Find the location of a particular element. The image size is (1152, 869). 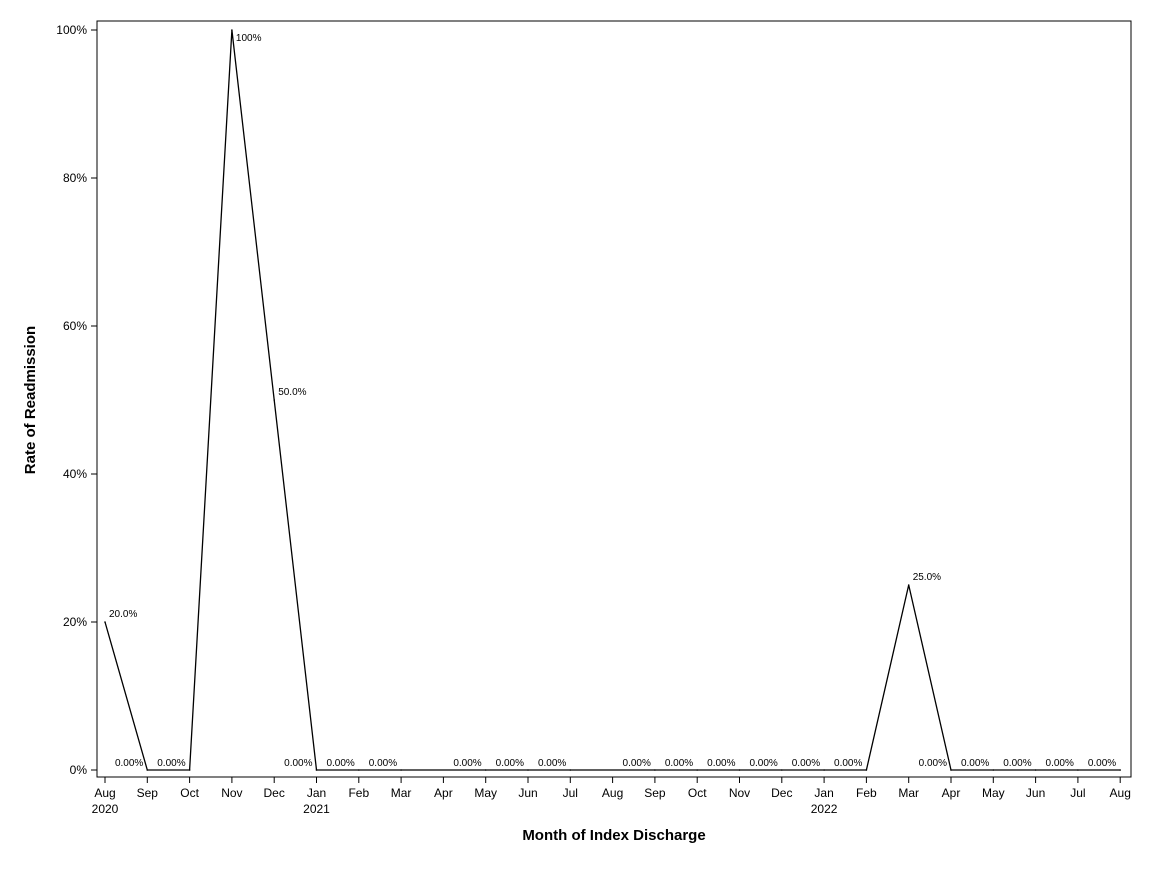

data-label: 25.0% is located at coordinates (927, 577).